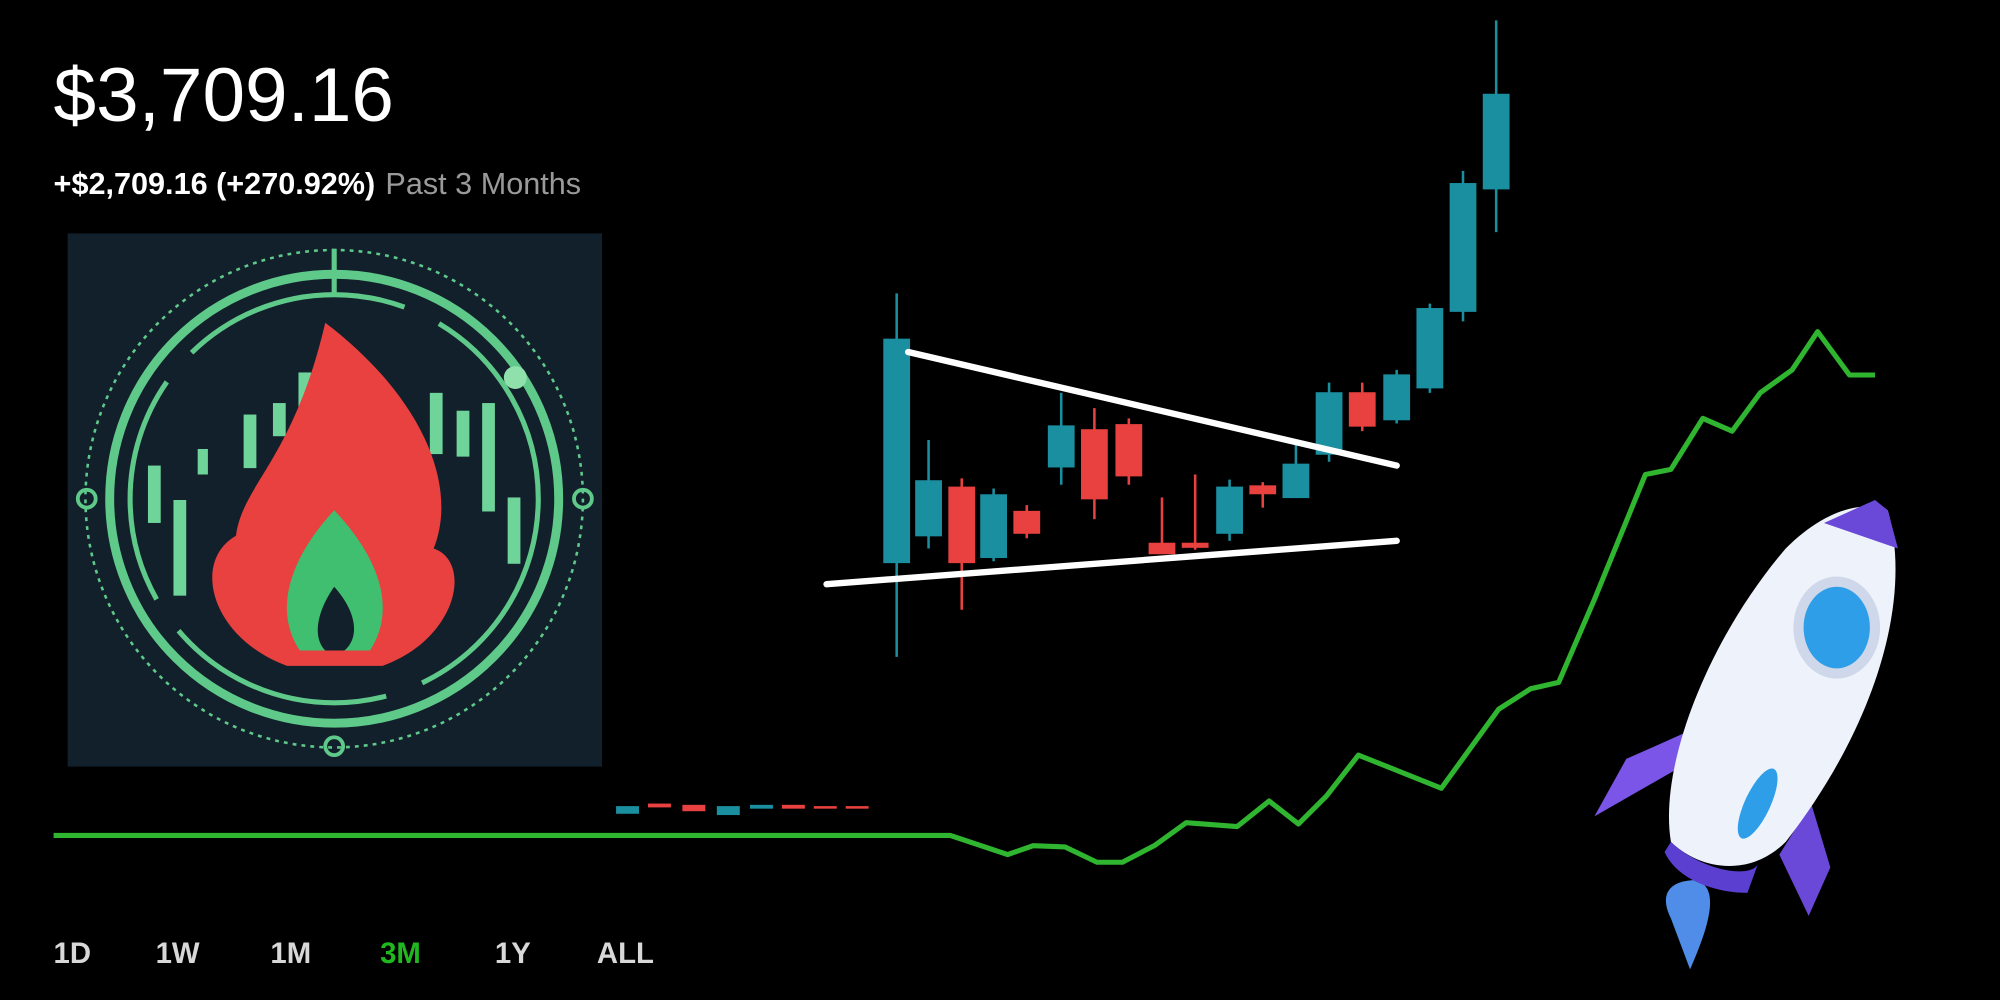 This screenshot has width=2000, height=1000. What do you see at coordinates (335, 500) in the screenshot?
I see `logo` at bounding box center [335, 500].